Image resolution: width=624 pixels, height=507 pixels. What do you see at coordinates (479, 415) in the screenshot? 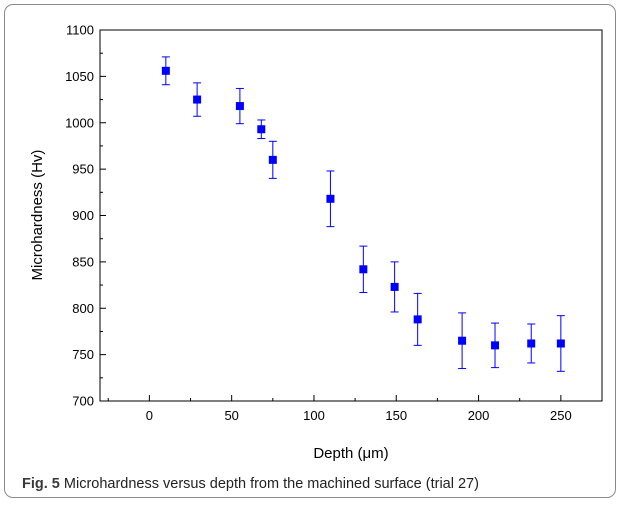
I see `x-tick-label: 200` at bounding box center [479, 415].